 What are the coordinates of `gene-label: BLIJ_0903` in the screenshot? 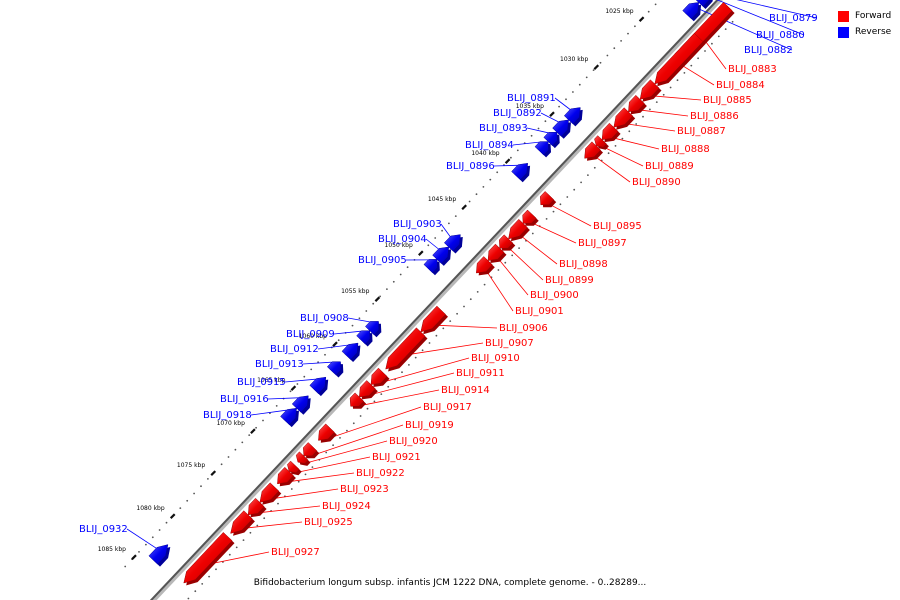 It's located at (417, 224).